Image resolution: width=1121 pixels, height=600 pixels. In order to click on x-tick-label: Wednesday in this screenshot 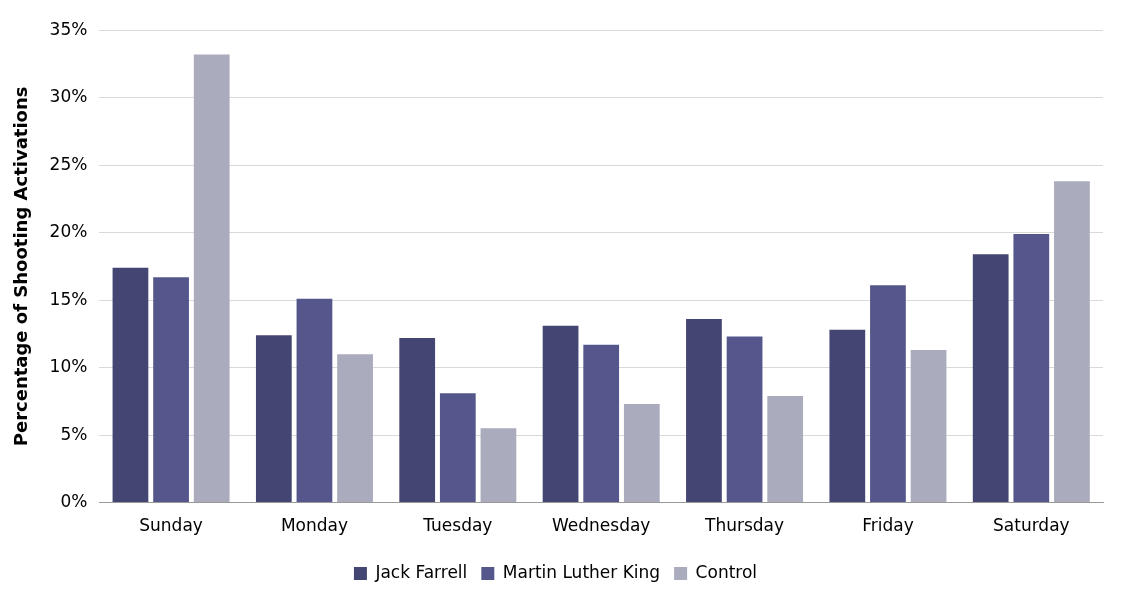, I will do `click(601, 525)`.